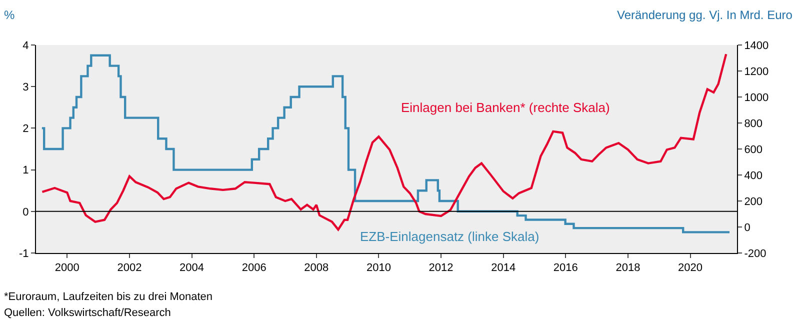  What do you see at coordinates (87, 313) in the screenshot?
I see `source-note: Quellen: Volkswirtschaft/Research` at bounding box center [87, 313].